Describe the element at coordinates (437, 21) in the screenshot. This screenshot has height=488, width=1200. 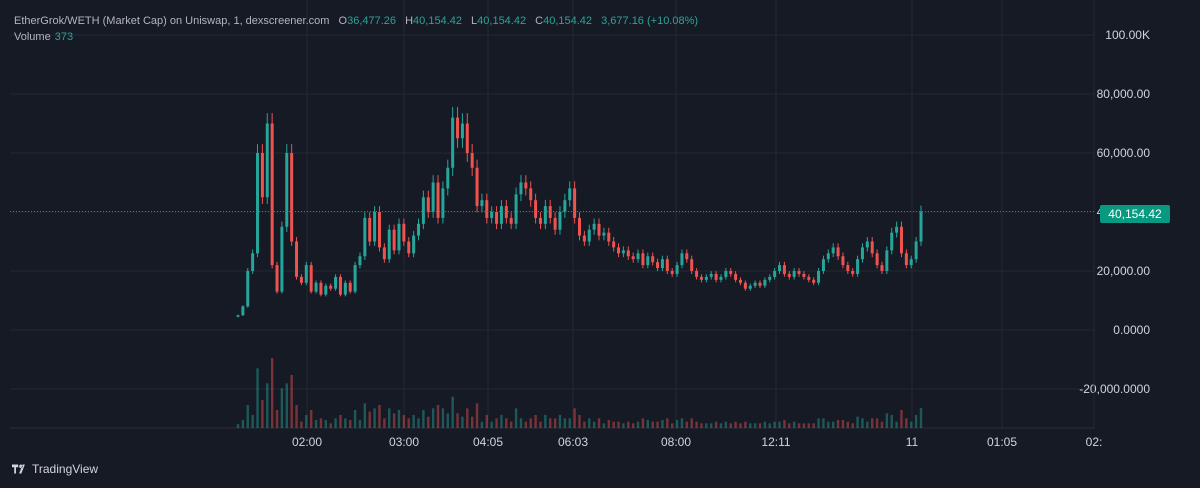
I see `legend-high-value: 40,154.42` at that location.